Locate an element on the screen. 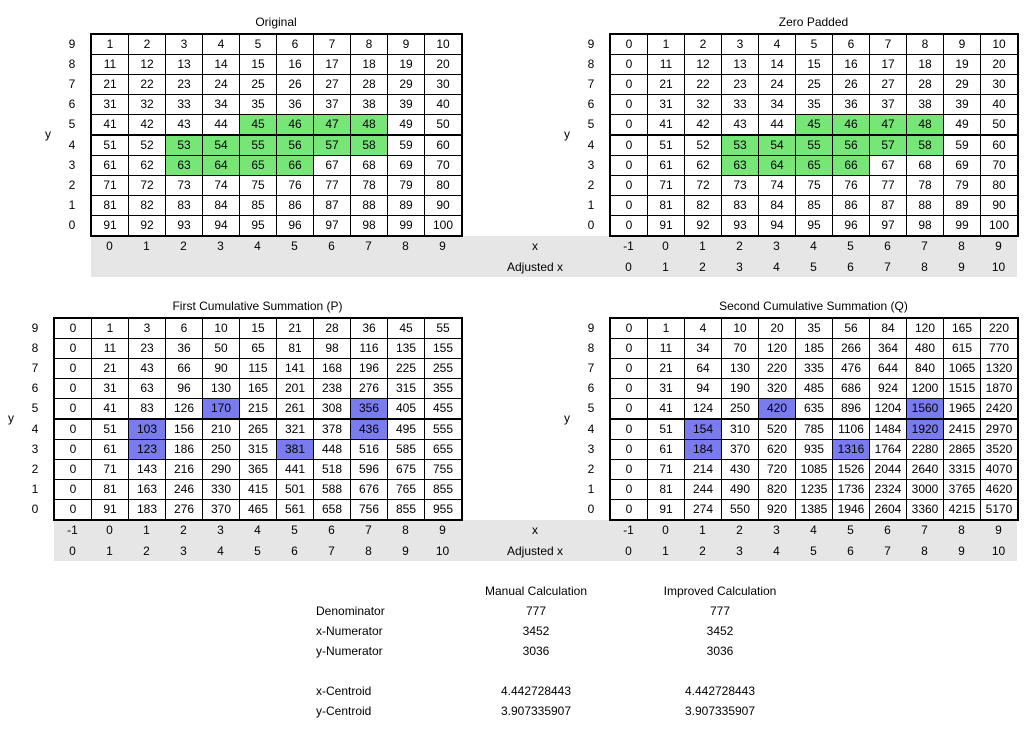  cell: 90 is located at coordinates (443, 205).